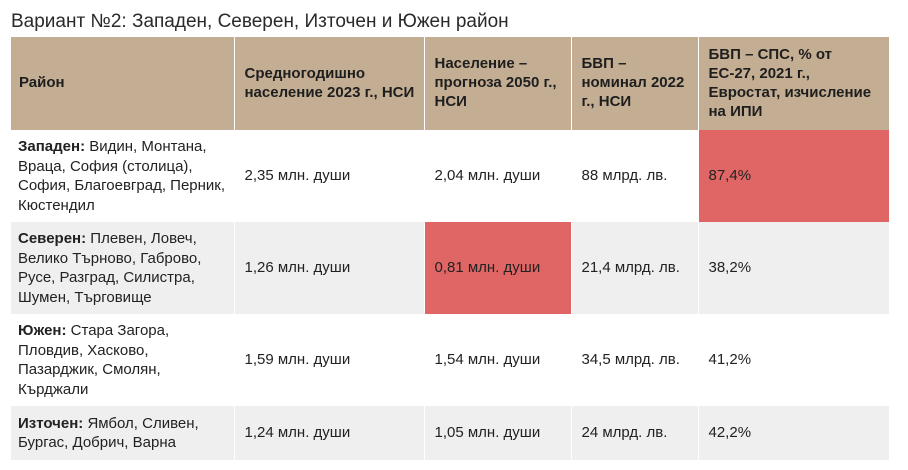 This screenshot has width=908, height=470. What do you see at coordinates (329, 268) in the screenshot?
I see `population-2023-cell: 1,26 млн. души` at bounding box center [329, 268].